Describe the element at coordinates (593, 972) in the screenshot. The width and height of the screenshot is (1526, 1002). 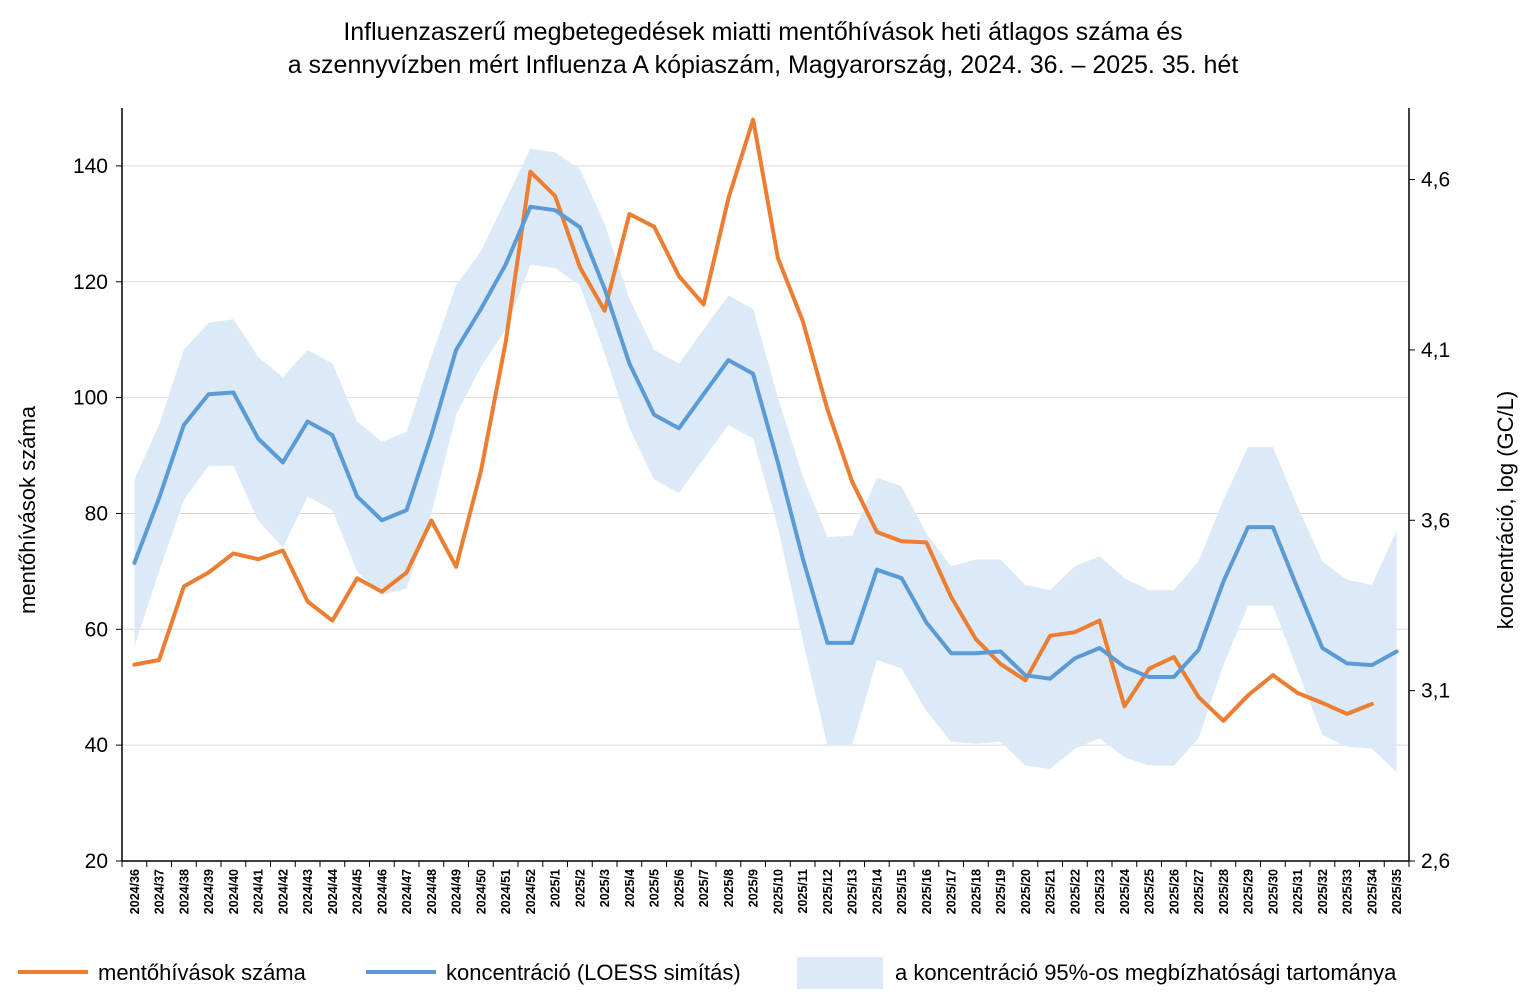
I see `legend-label: koncentráció (LOESS simítás)` at that location.